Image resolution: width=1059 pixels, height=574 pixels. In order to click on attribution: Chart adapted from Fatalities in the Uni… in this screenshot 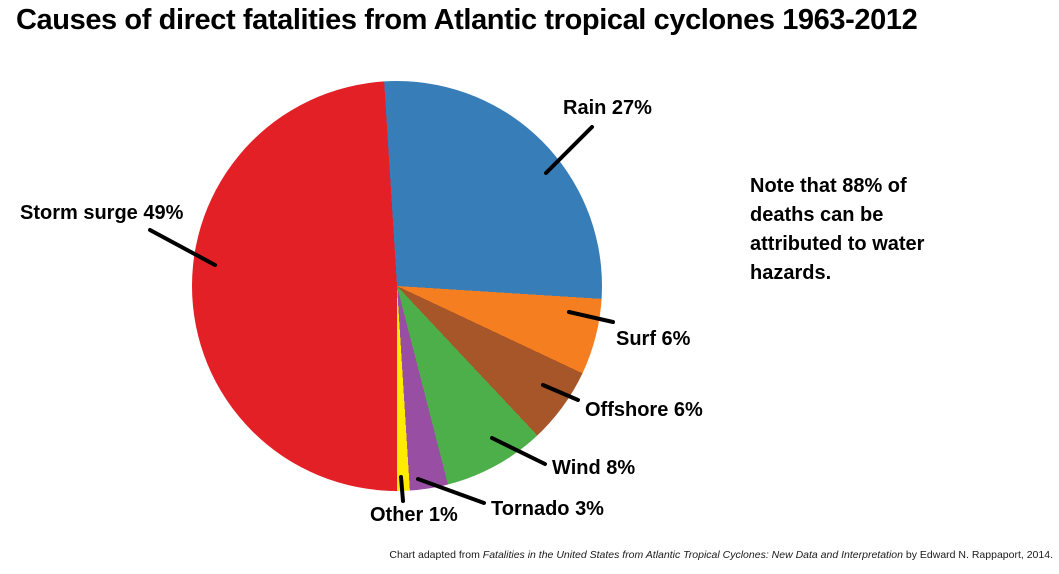, I will do `click(721, 555)`.